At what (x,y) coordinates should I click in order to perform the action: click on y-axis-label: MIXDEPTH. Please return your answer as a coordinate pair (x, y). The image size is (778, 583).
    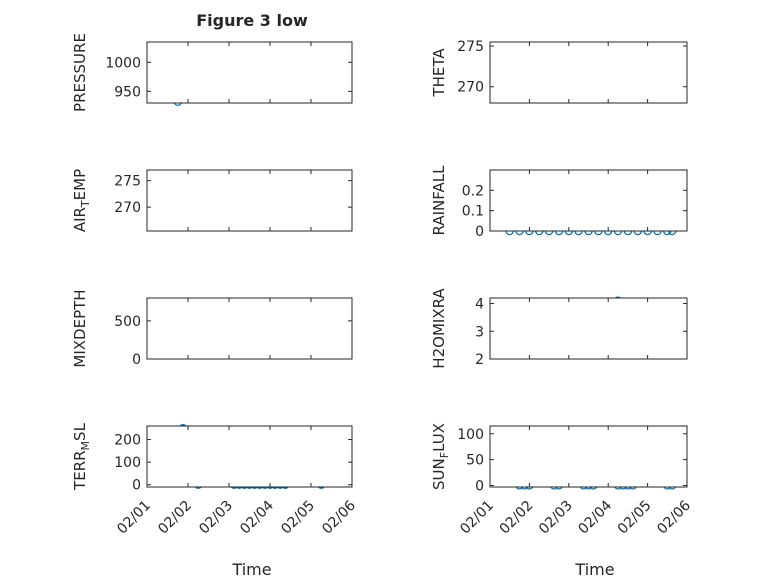
    Looking at the image, I should click on (80, 328).